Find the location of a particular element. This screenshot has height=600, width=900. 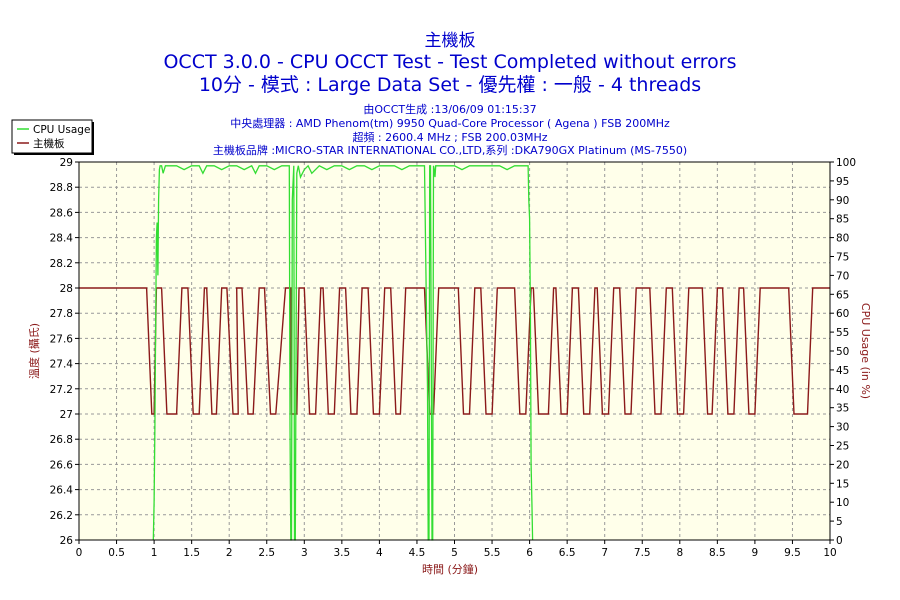

y-tick-label-left: 26.4 is located at coordinates (62, 491).